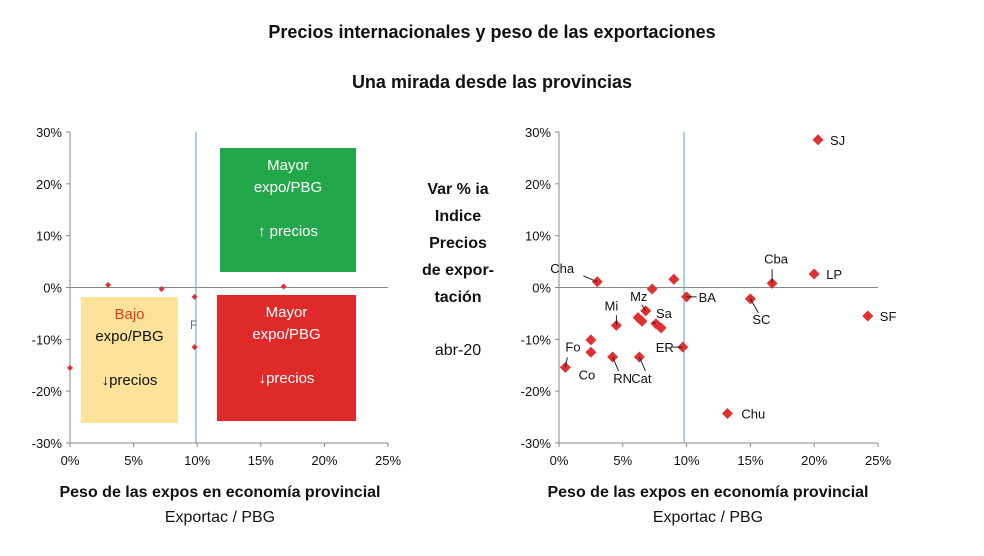  What do you see at coordinates (708, 492) in the screenshot?
I see `right-x-axis-label: Peso de las expos en economía provincial` at bounding box center [708, 492].